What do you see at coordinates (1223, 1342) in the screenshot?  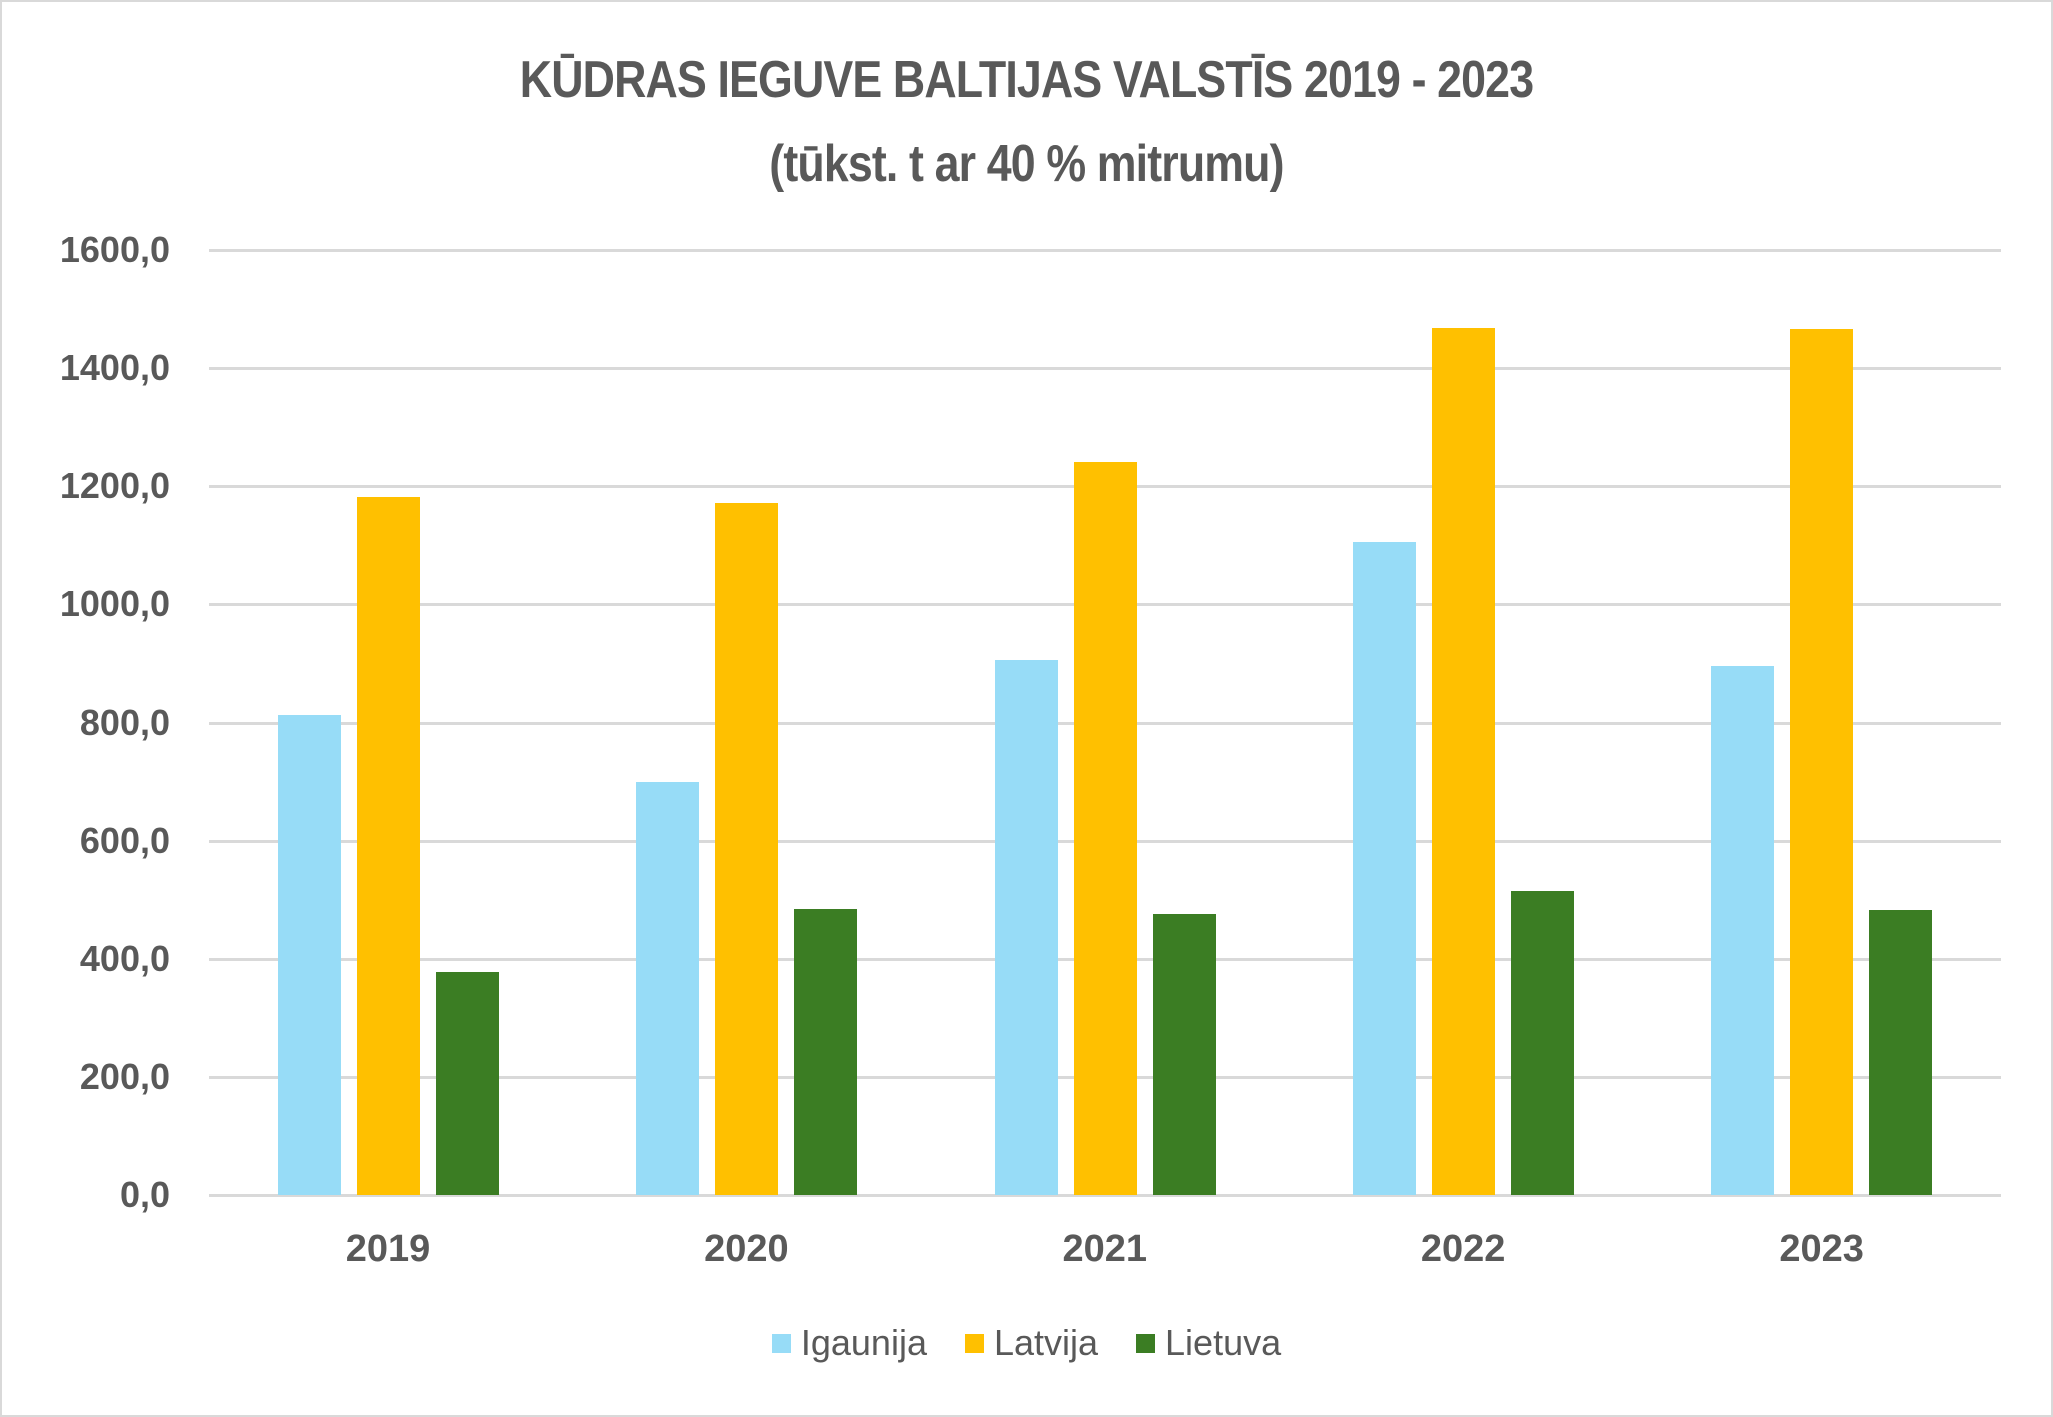 I see `legend-label: Lietuva` at bounding box center [1223, 1342].